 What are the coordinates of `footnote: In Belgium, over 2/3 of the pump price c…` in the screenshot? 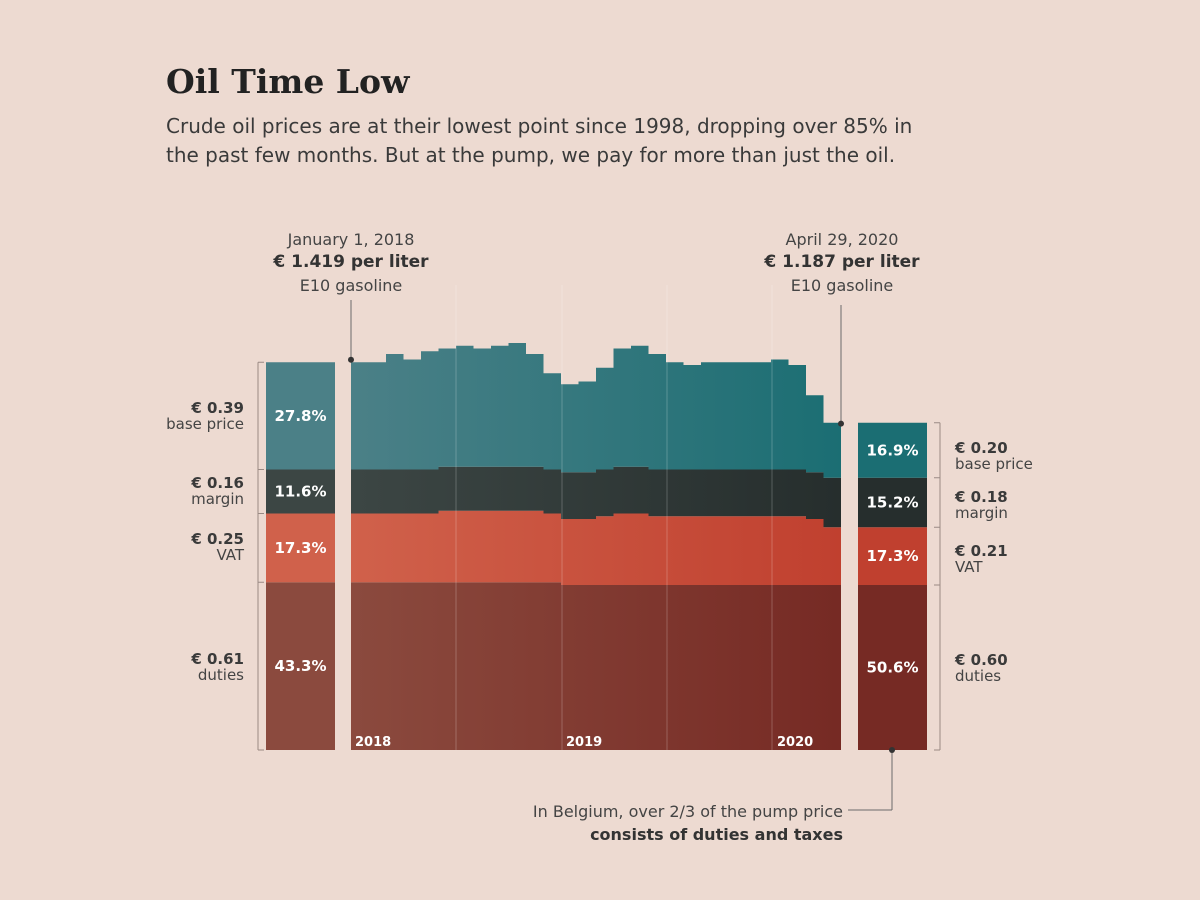 It's located at (688, 823).